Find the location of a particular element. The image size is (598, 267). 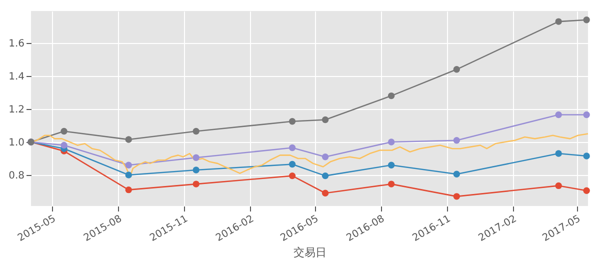

y-tick-label: 1.0 is located at coordinates (16, 142).